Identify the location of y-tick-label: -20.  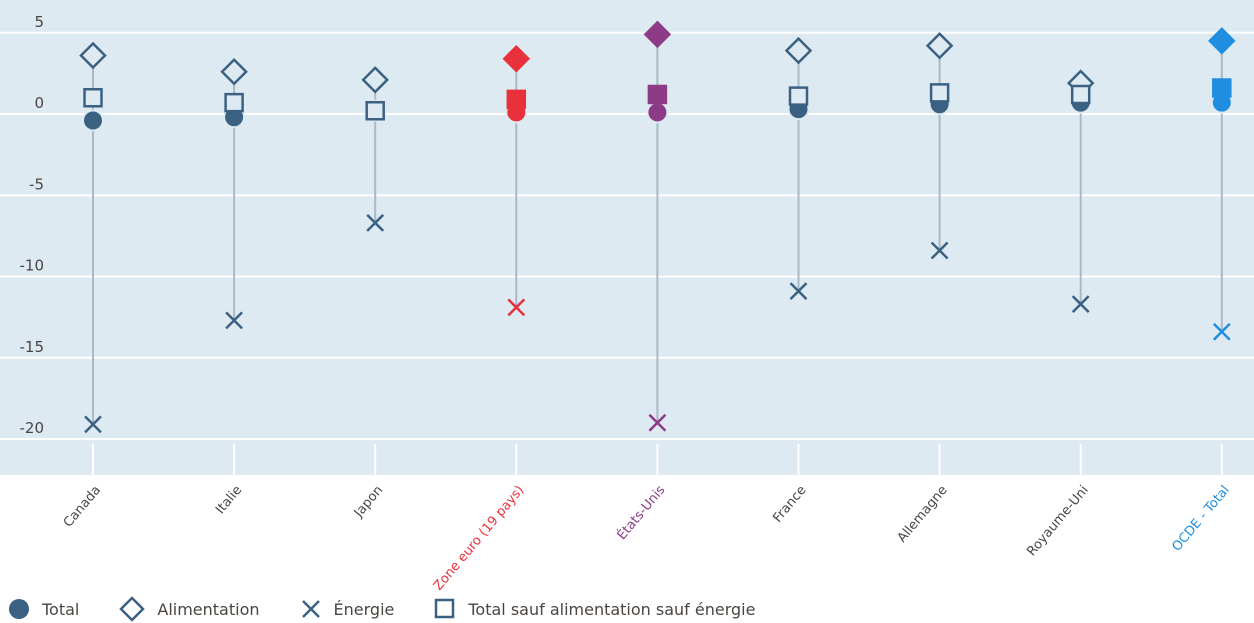
(32, 428).